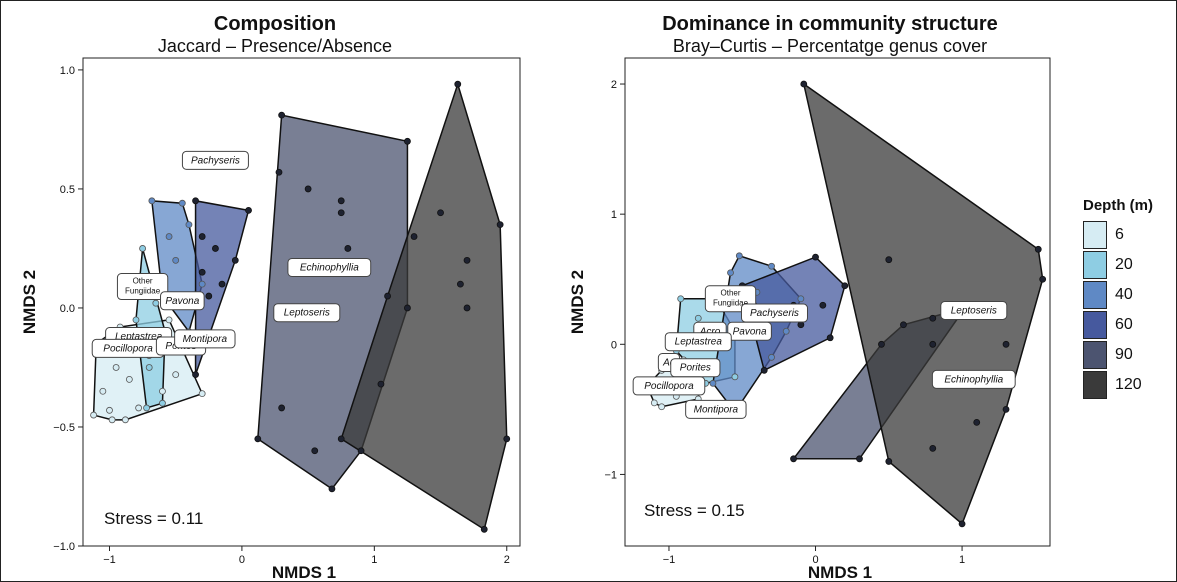 Image resolution: width=1177 pixels, height=582 pixels. I want to click on x-axis-label: NMDS 1, so click(840, 572).